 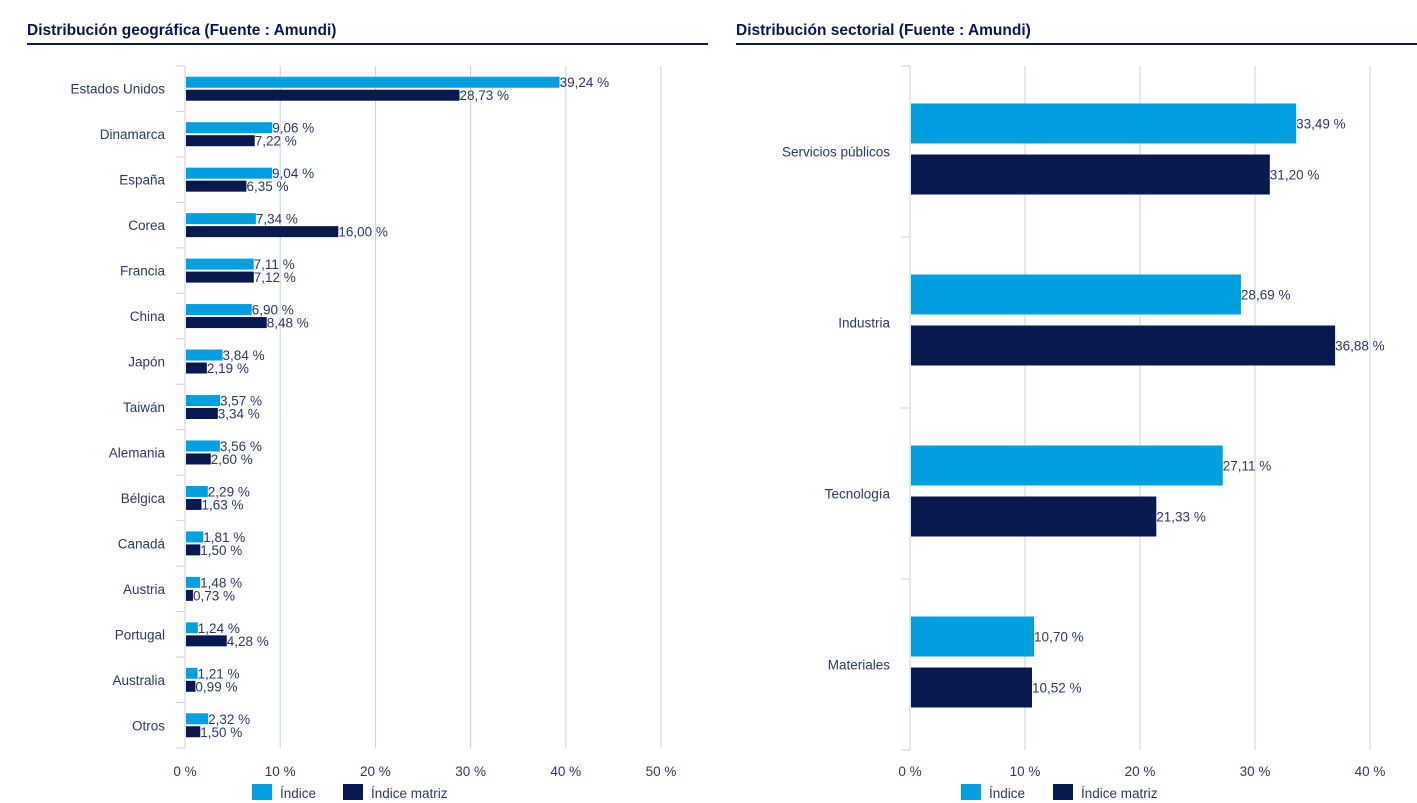 What do you see at coordinates (143, 271) in the screenshot?
I see `category-label: Francia` at bounding box center [143, 271].